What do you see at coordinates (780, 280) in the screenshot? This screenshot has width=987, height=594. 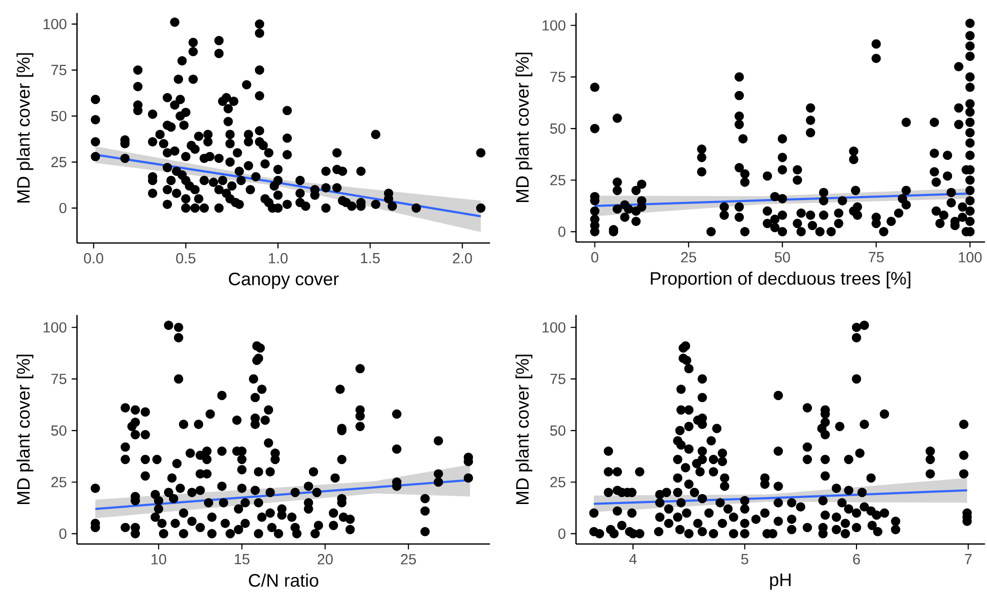 I see `x-axis-title: Proportion of decduous trees [%]` at bounding box center [780, 280].